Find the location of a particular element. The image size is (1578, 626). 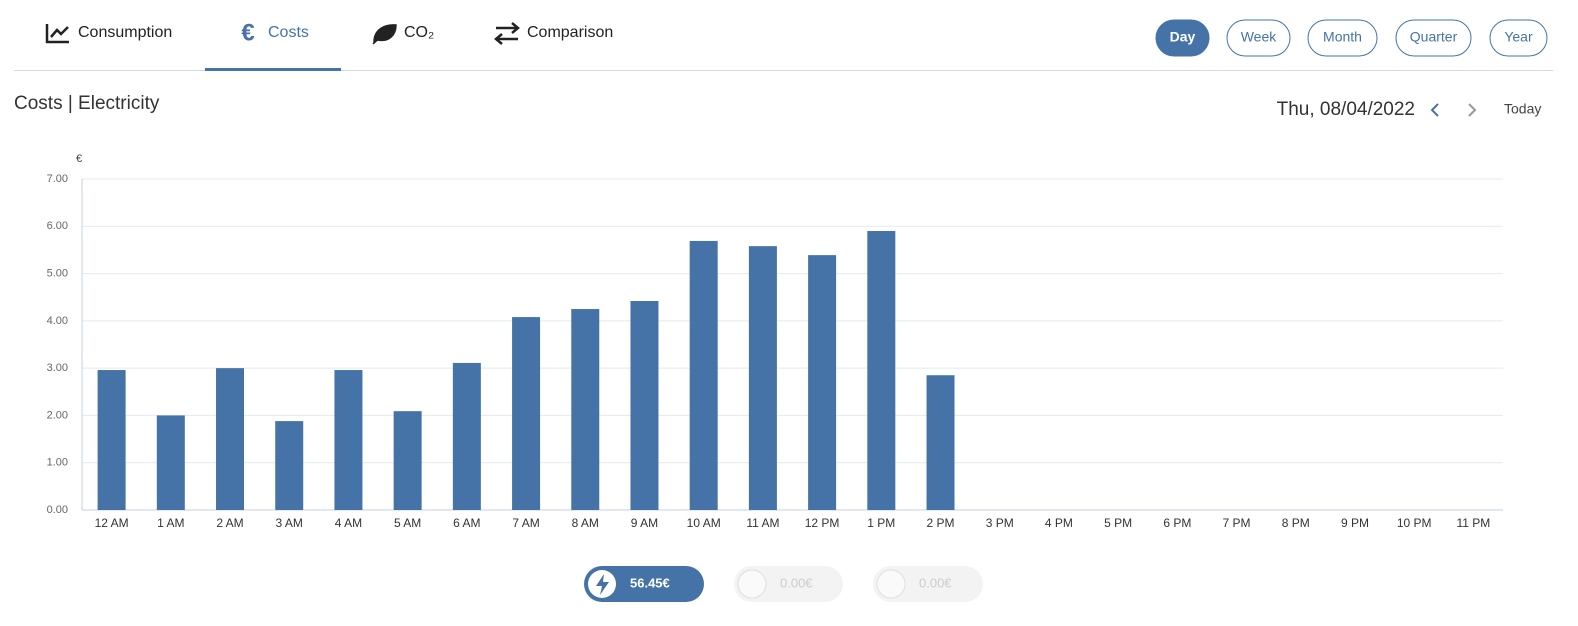

x-tick-label: 8 PM is located at coordinates (1296, 523).